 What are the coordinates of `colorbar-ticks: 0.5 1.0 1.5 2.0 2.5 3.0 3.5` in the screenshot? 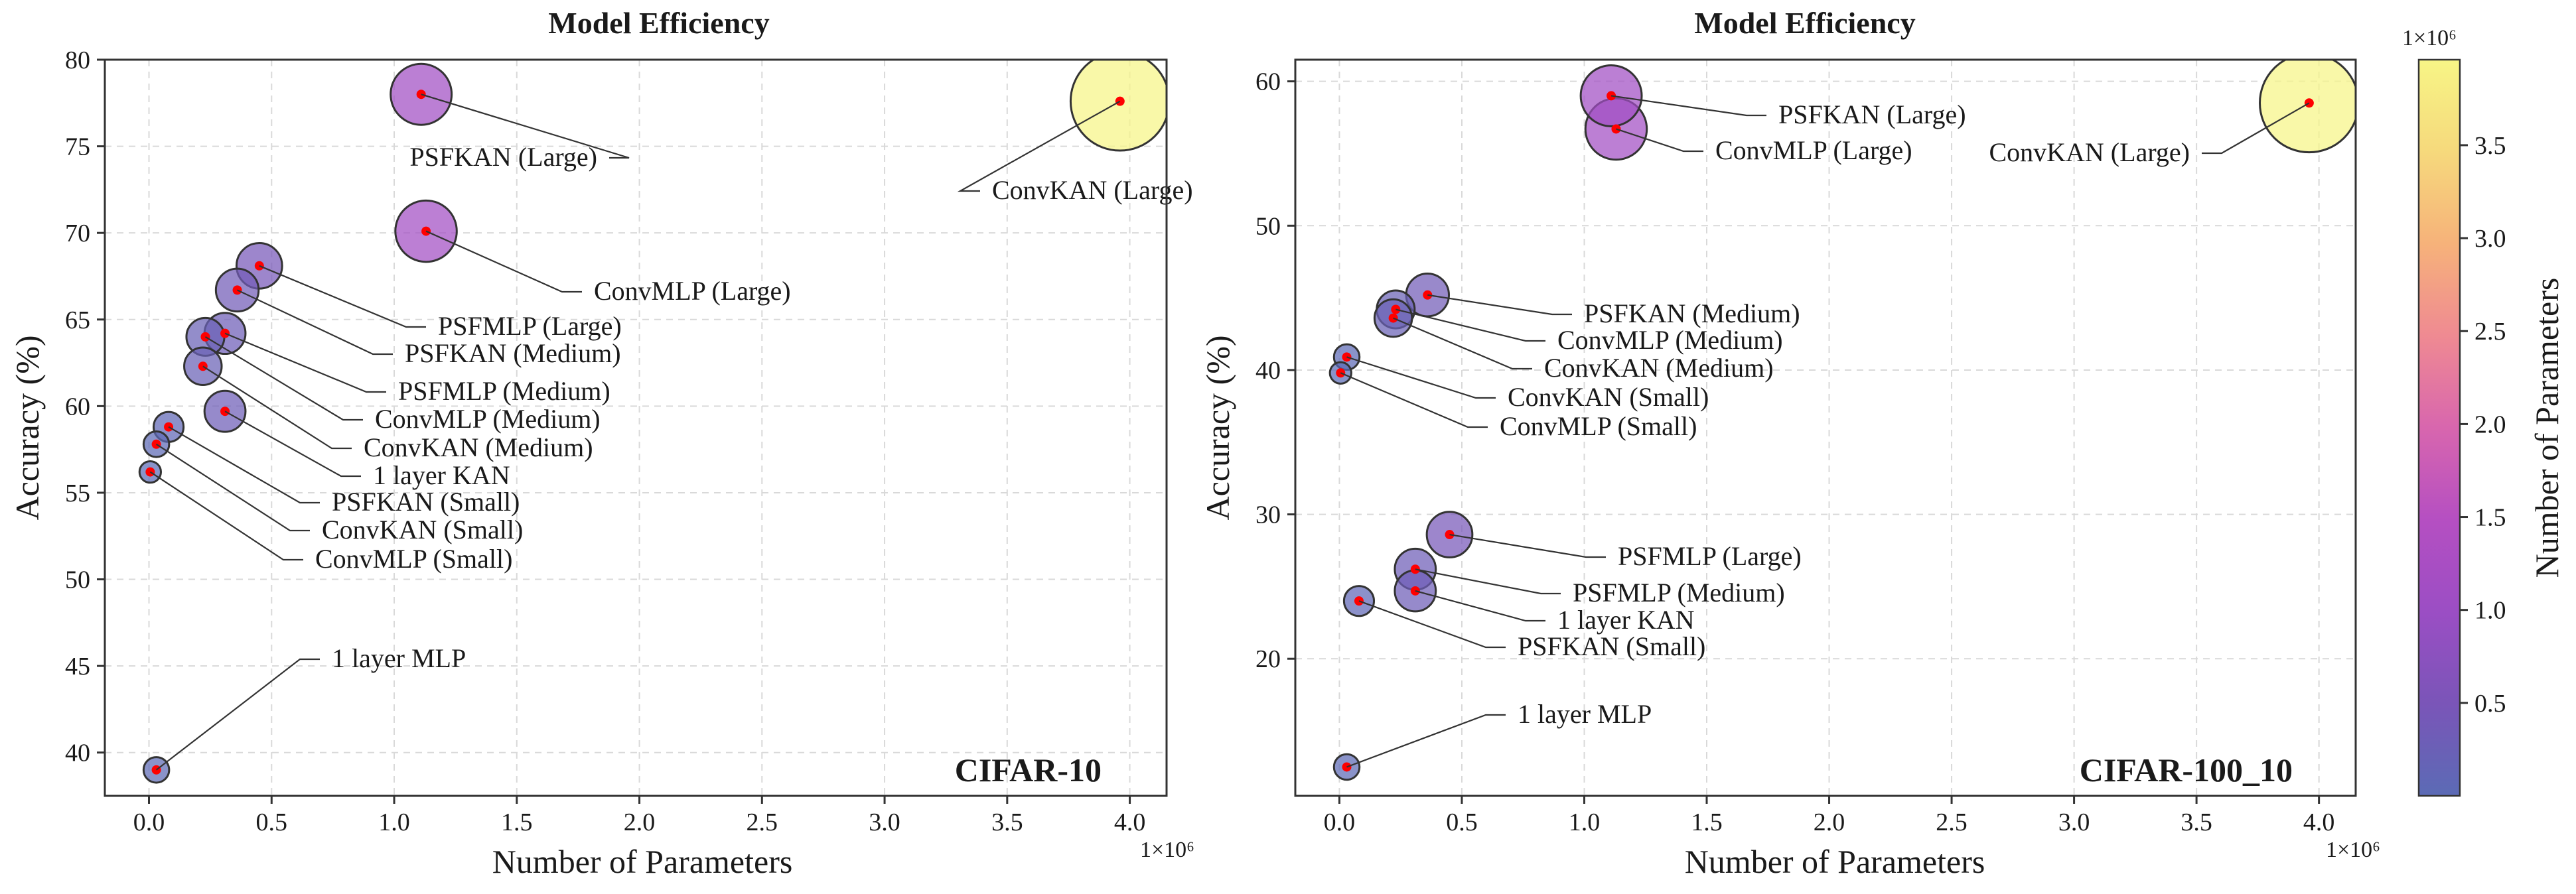 It's located at (2483, 425).